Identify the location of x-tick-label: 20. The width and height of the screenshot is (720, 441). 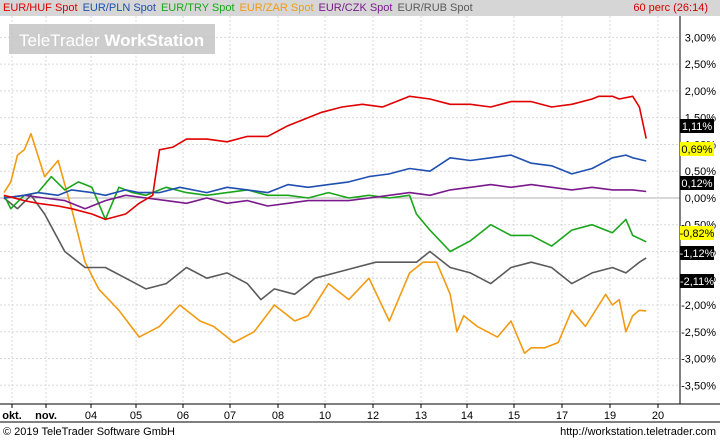
(658, 416).